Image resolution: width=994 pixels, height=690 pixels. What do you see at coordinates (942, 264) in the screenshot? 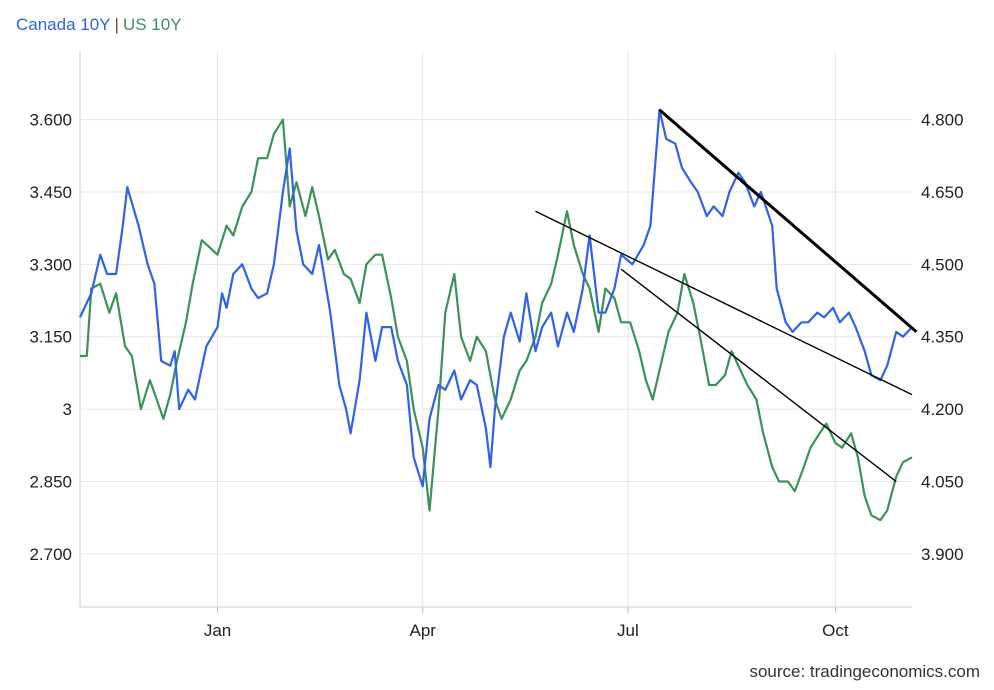
I see `y-right-tick-label: 4.500` at bounding box center [942, 264].